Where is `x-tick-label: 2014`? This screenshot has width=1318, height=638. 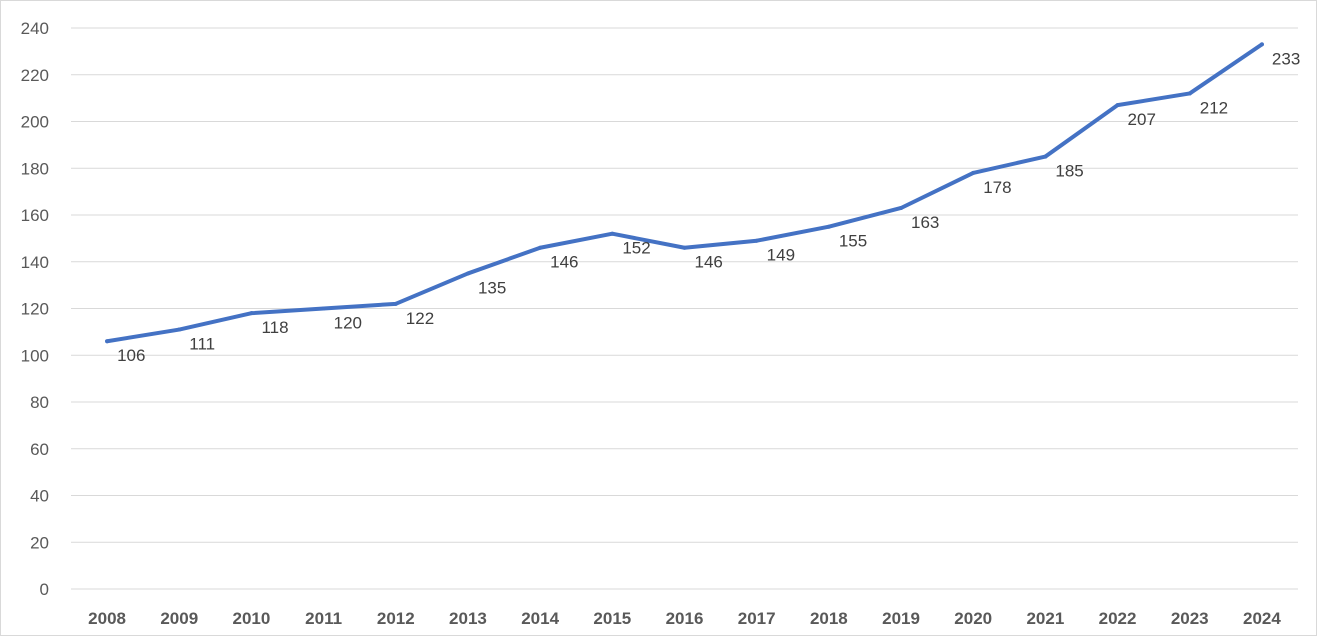
x-tick-label: 2014 is located at coordinates (540, 618).